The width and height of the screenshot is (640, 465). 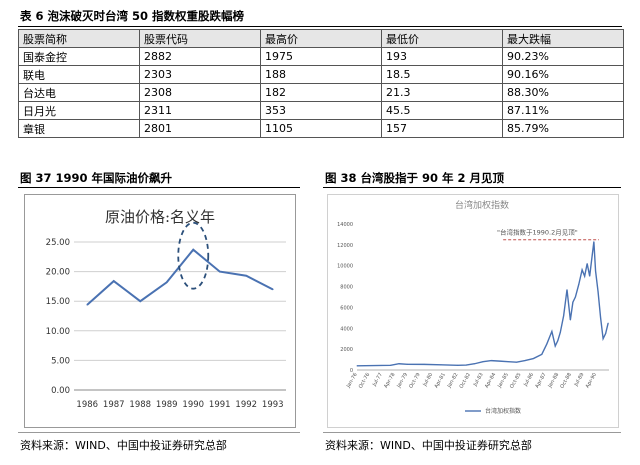 What do you see at coordinates (563, 128) in the screenshot?
I see `cell-drop: 85.79%` at bounding box center [563, 128].